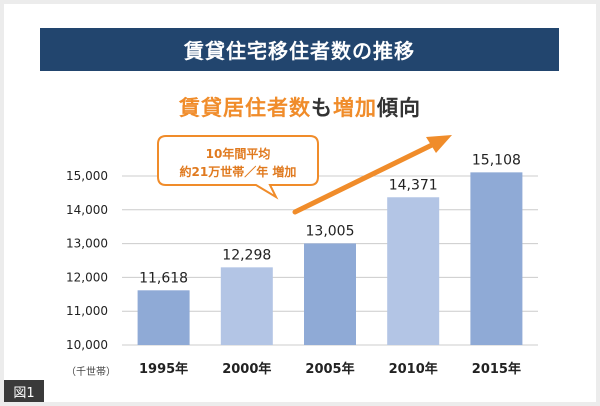 This screenshot has width=600, height=406. I want to click on bubble-shape, so click(238, 167).